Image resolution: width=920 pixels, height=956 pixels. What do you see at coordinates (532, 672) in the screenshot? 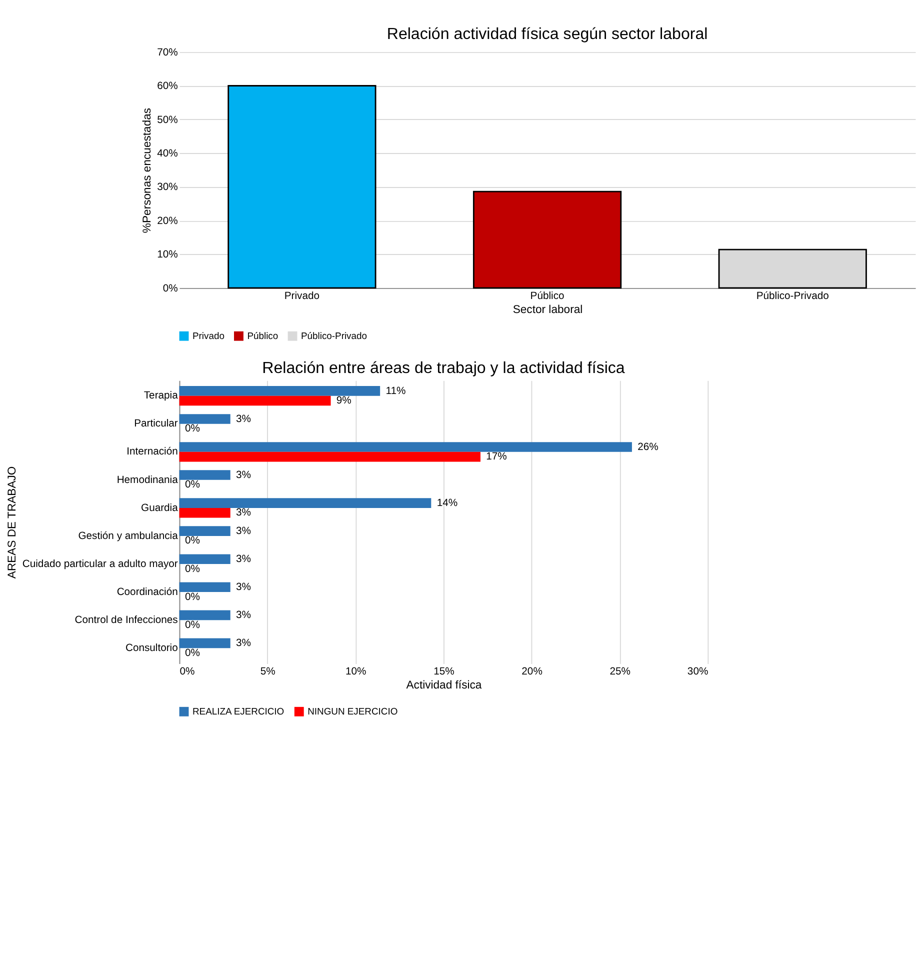
I see `x-tick-label: 20%` at bounding box center [532, 672].